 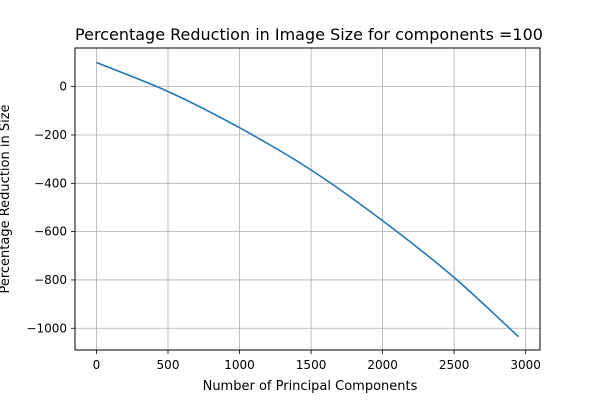 What do you see at coordinates (525, 365) in the screenshot?
I see `x-tick-label: 3000` at bounding box center [525, 365].